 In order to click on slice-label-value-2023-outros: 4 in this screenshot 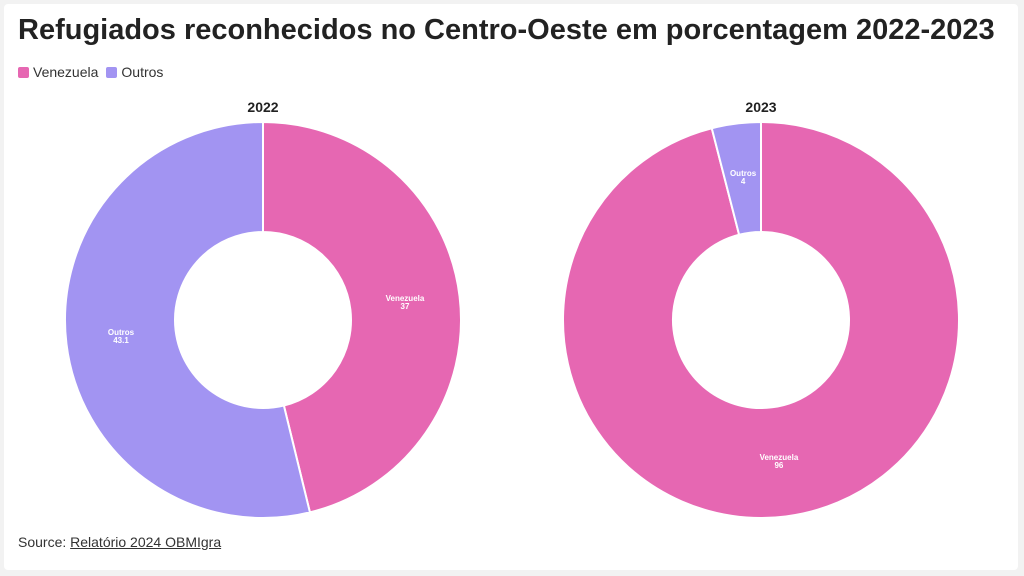, I will do `click(743, 181)`.